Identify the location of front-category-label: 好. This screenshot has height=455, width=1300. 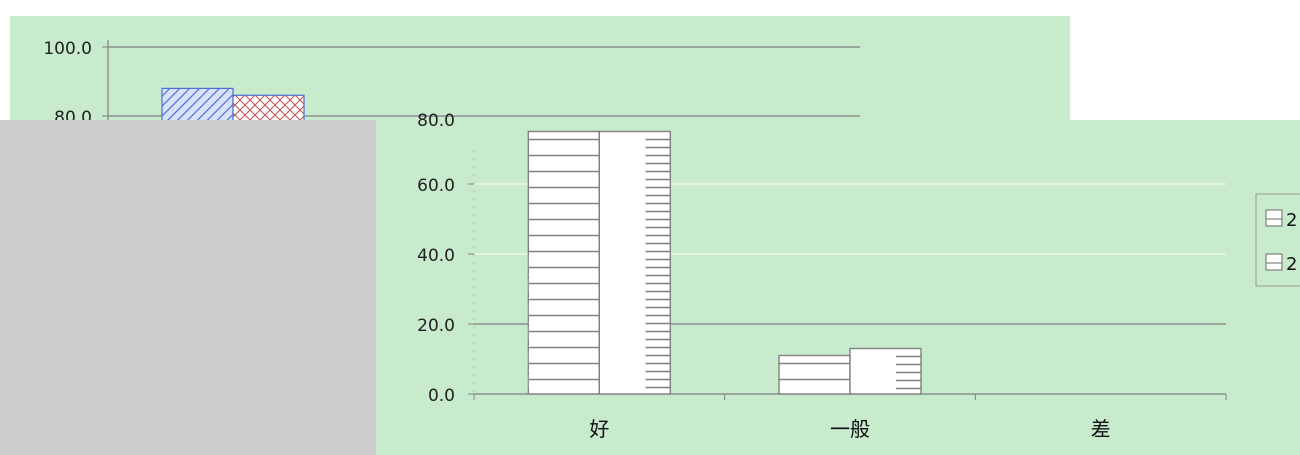
(599, 429).